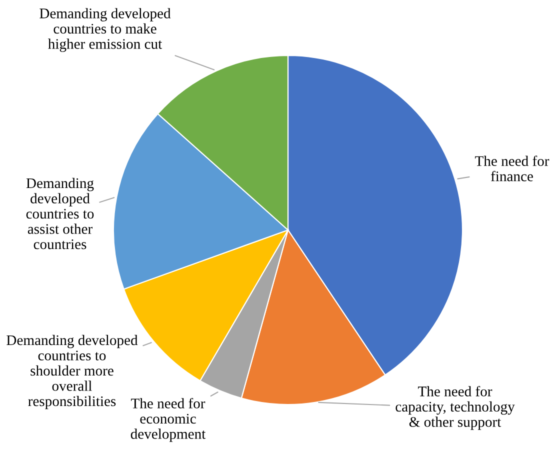 This screenshot has height=450, width=558. Describe the element at coordinates (105, 30) in the screenshot. I see `slice-label: Demanding developed countries to make higher emission cut` at that location.